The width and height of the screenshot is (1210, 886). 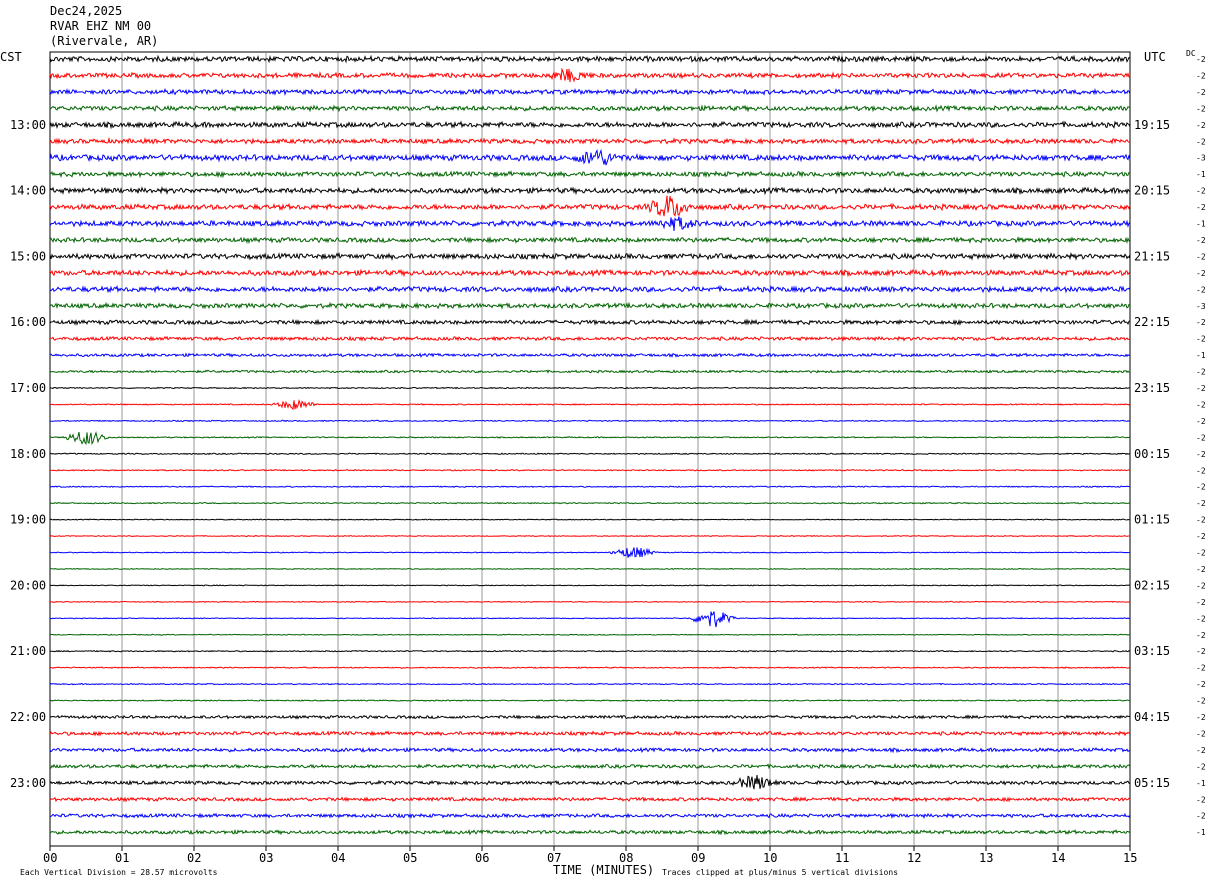 What do you see at coordinates (100, 26) in the screenshot?
I see `chart-station: RVAR EHZ NM 00` at bounding box center [100, 26].